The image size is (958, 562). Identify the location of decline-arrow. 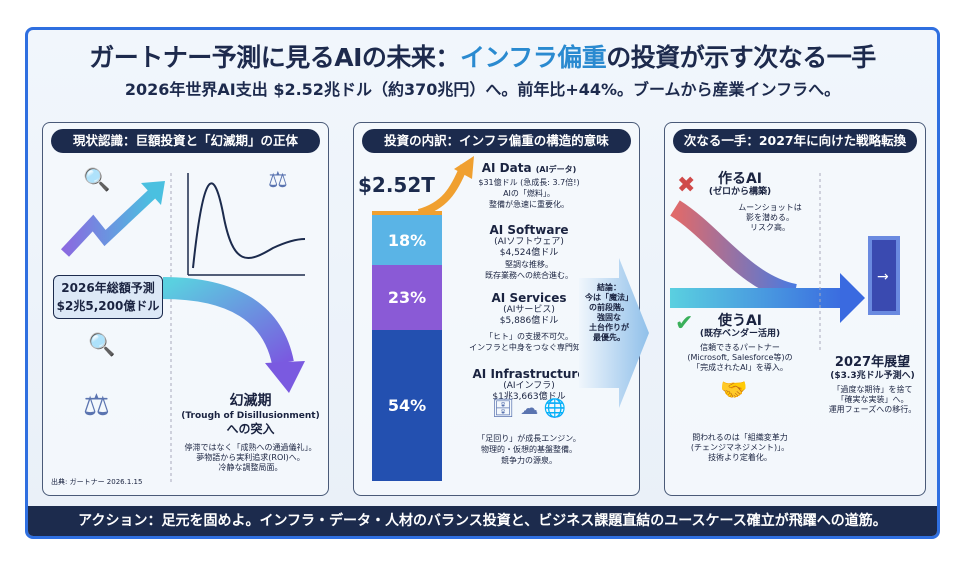
(228, 321).